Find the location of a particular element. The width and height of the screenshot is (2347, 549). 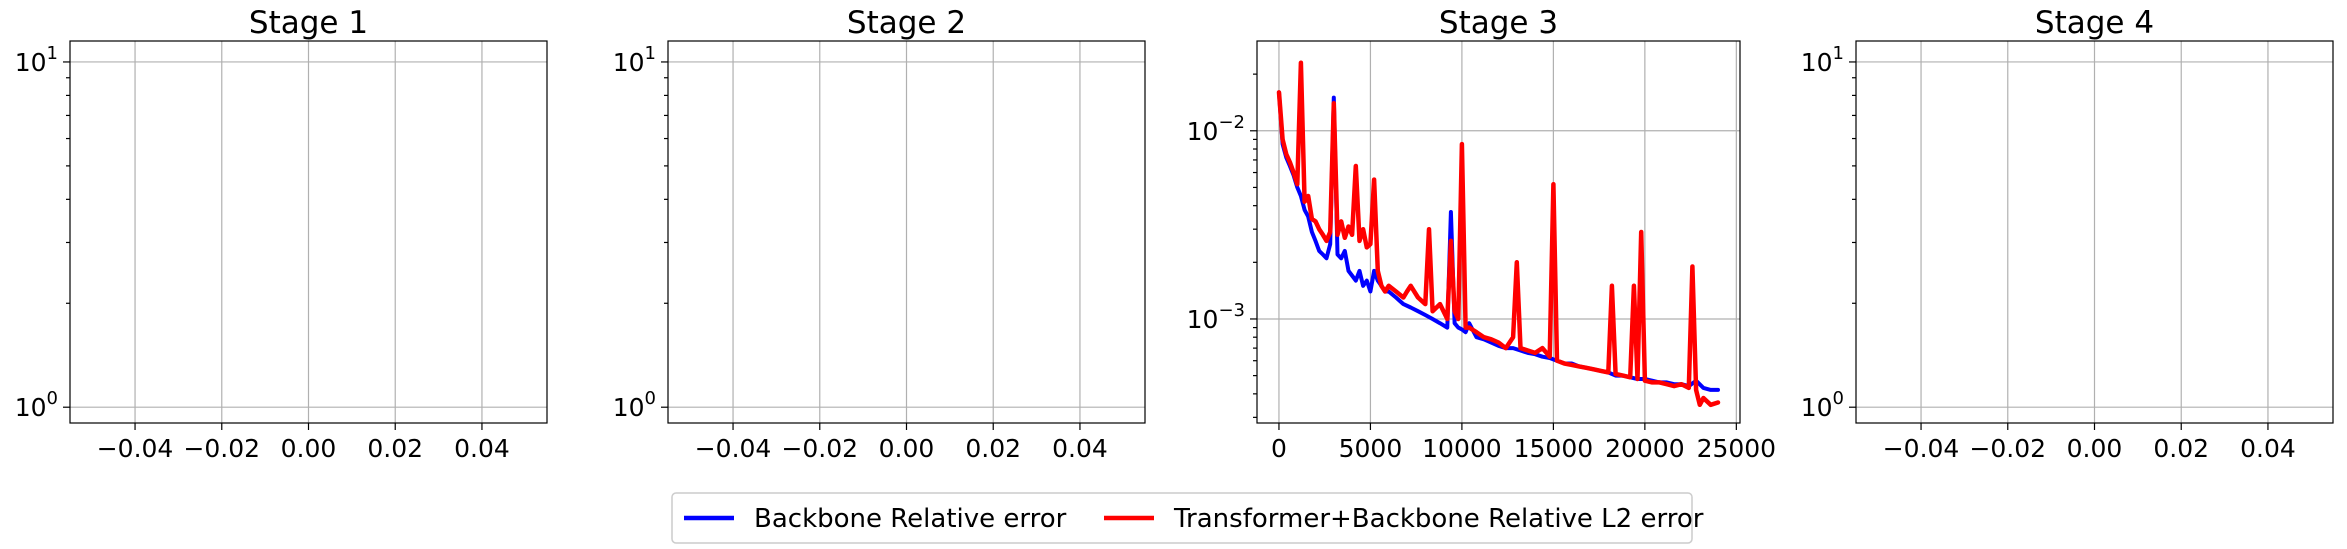

x-tick-label: 20000 is located at coordinates (1645, 448).